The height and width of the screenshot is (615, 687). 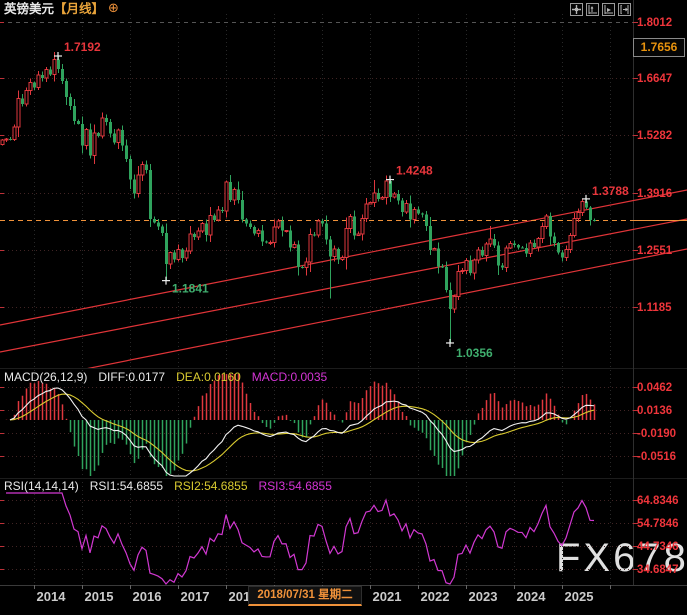 What do you see at coordinates (41, 486) in the screenshot?
I see `rsi-params-label: RSI(14,14,14)` at bounding box center [41, 486].